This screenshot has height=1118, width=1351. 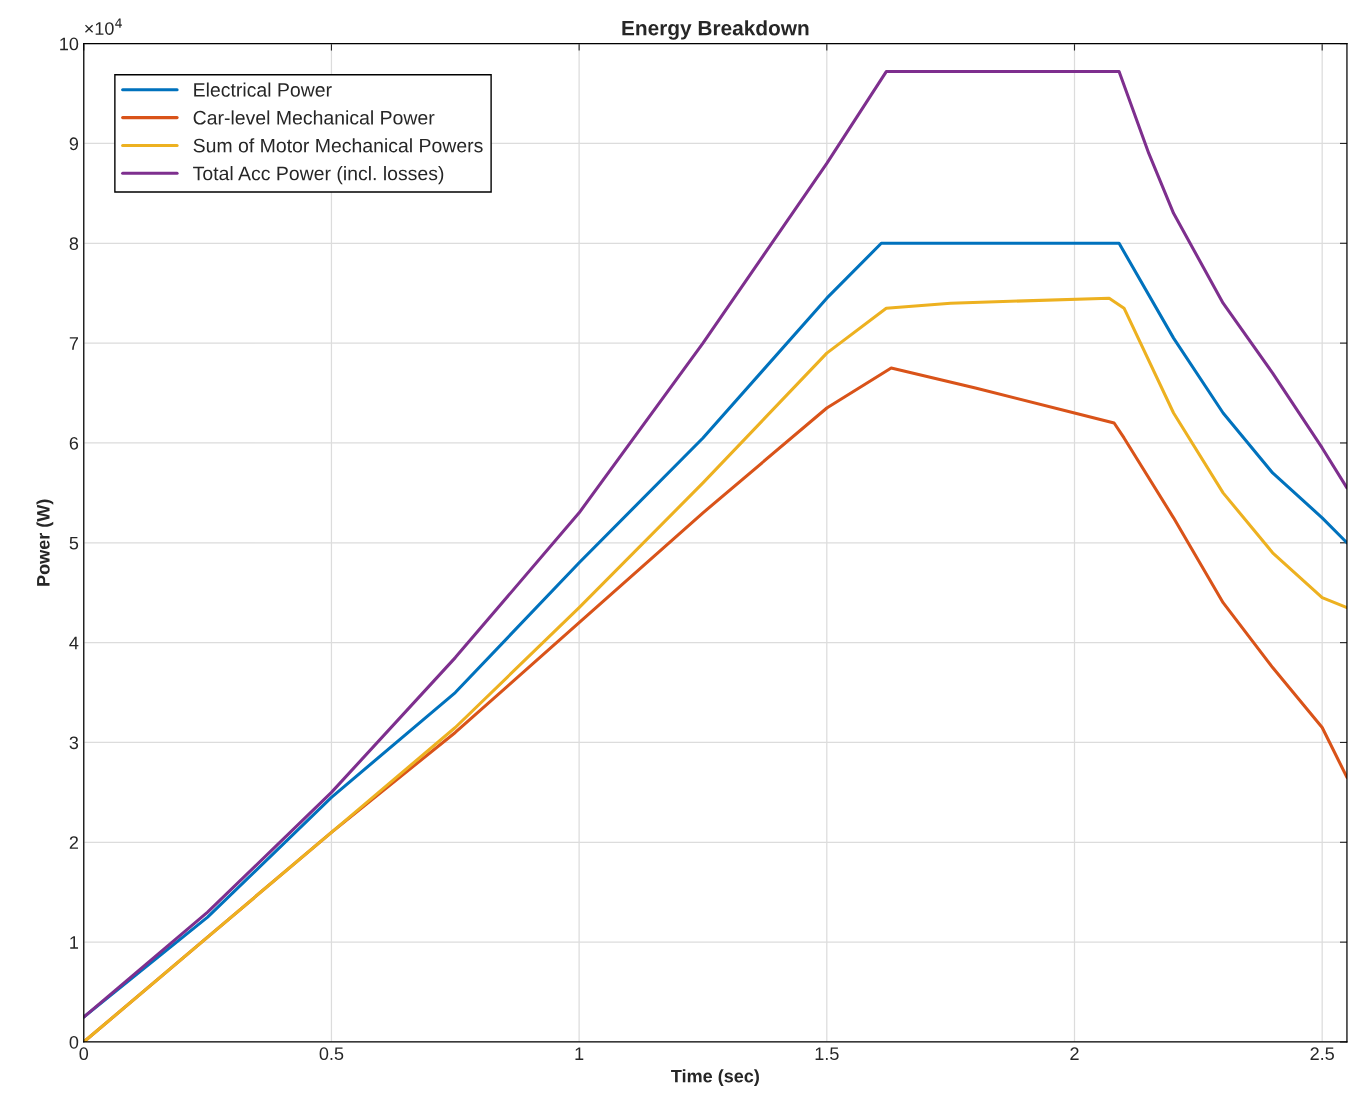 I want to click on y-tick-label: 10, so click(x=69, y=44).